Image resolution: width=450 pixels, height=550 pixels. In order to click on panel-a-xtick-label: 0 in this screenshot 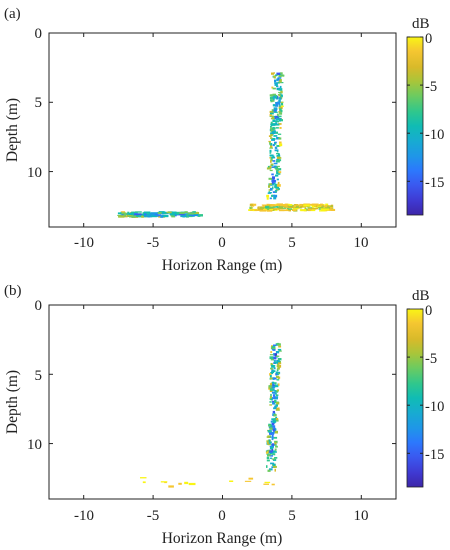, I will do `click(222, 243)`.